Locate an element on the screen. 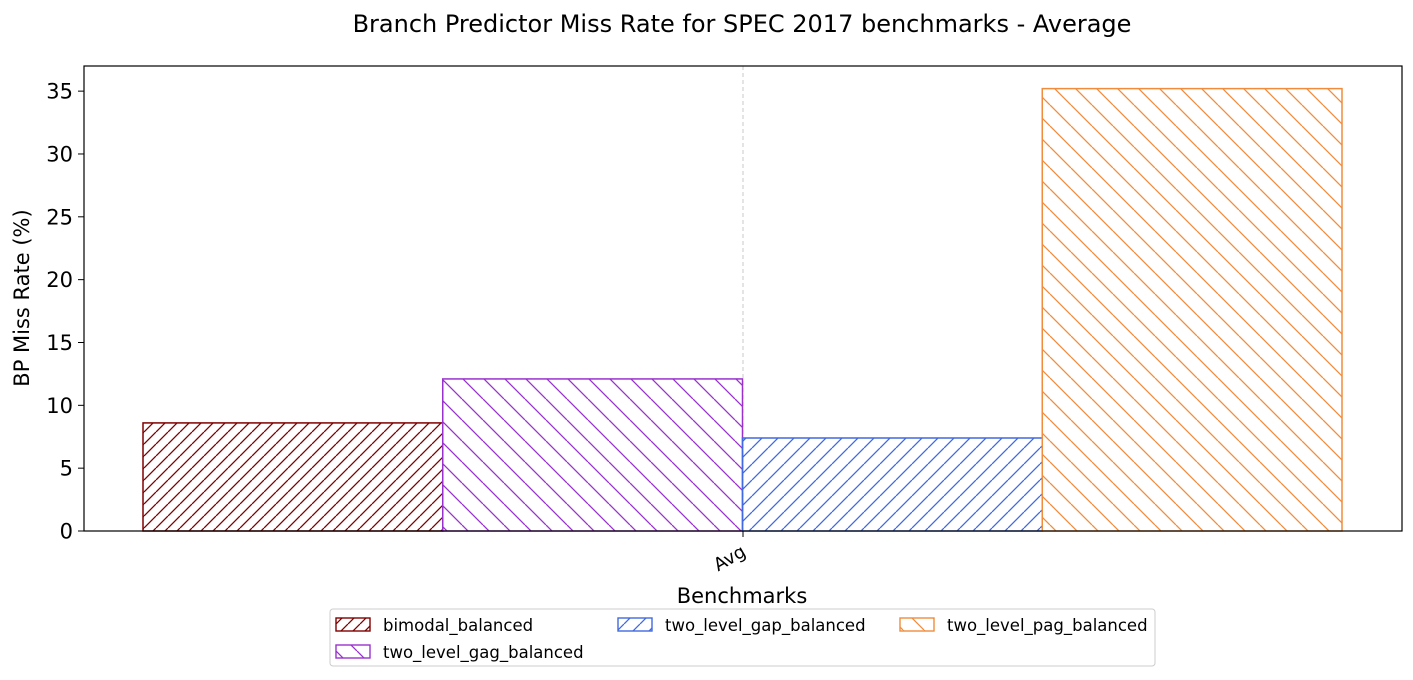  legend-frame is located at coordinates (742, 637).